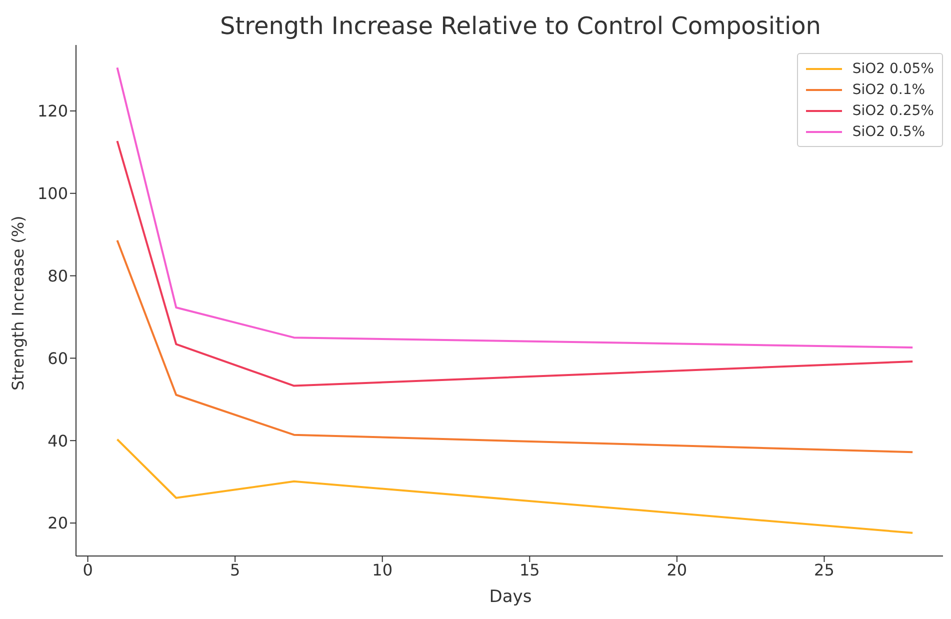 Image resolution: width=951 pixels, height=619 pixels. What do you see at coordinates (87, 570) in the screenshot?
I see `x-tick-label: 0` at bounding box center [87, 570].